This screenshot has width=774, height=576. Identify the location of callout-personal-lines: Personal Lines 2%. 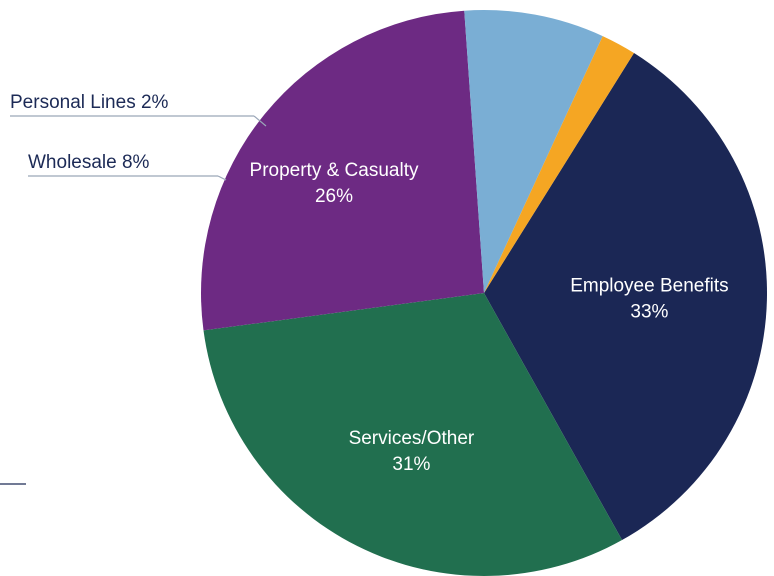
(89, 102).